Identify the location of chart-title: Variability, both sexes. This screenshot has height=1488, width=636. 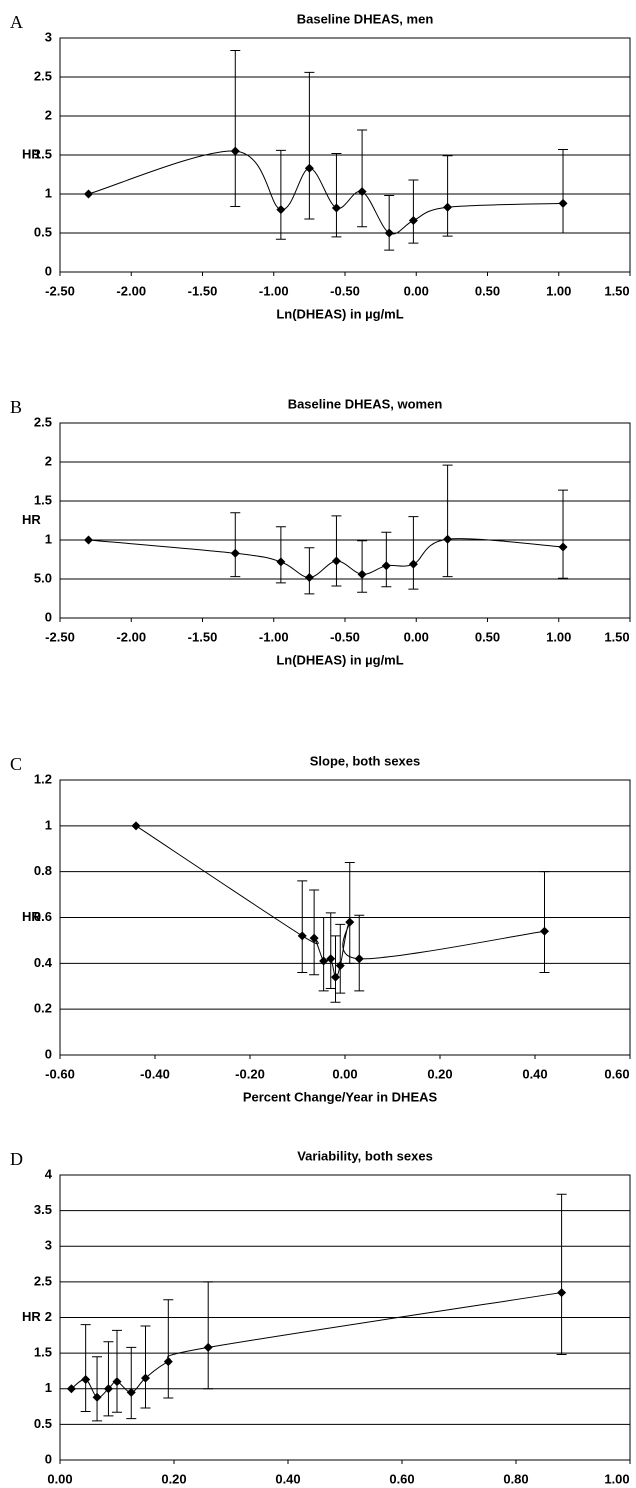
(365, 1155).